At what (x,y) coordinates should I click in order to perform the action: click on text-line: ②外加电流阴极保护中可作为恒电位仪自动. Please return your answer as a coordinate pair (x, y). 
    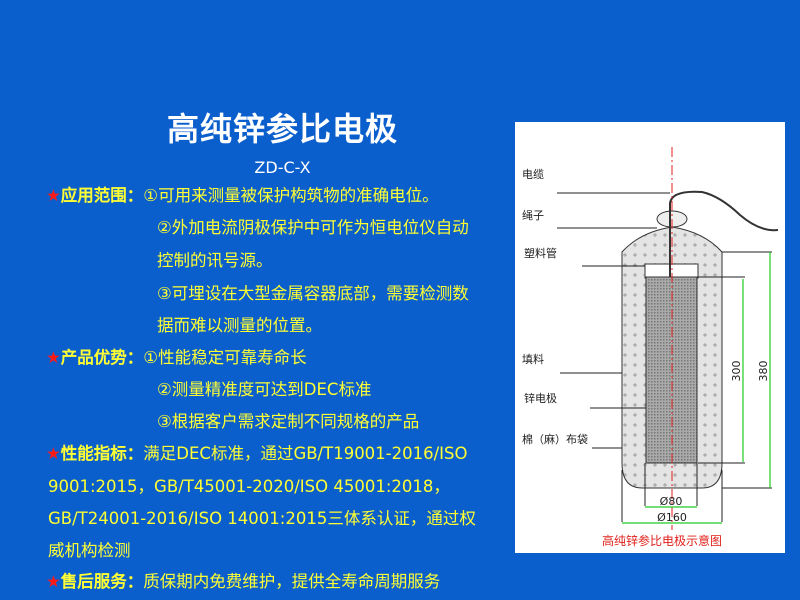
    Looking at the image, I should click on (313, 227).